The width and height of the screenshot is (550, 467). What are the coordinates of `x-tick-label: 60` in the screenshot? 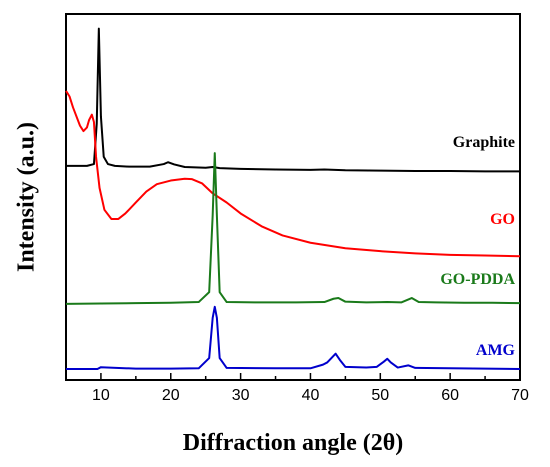 It's located at (450, 395).